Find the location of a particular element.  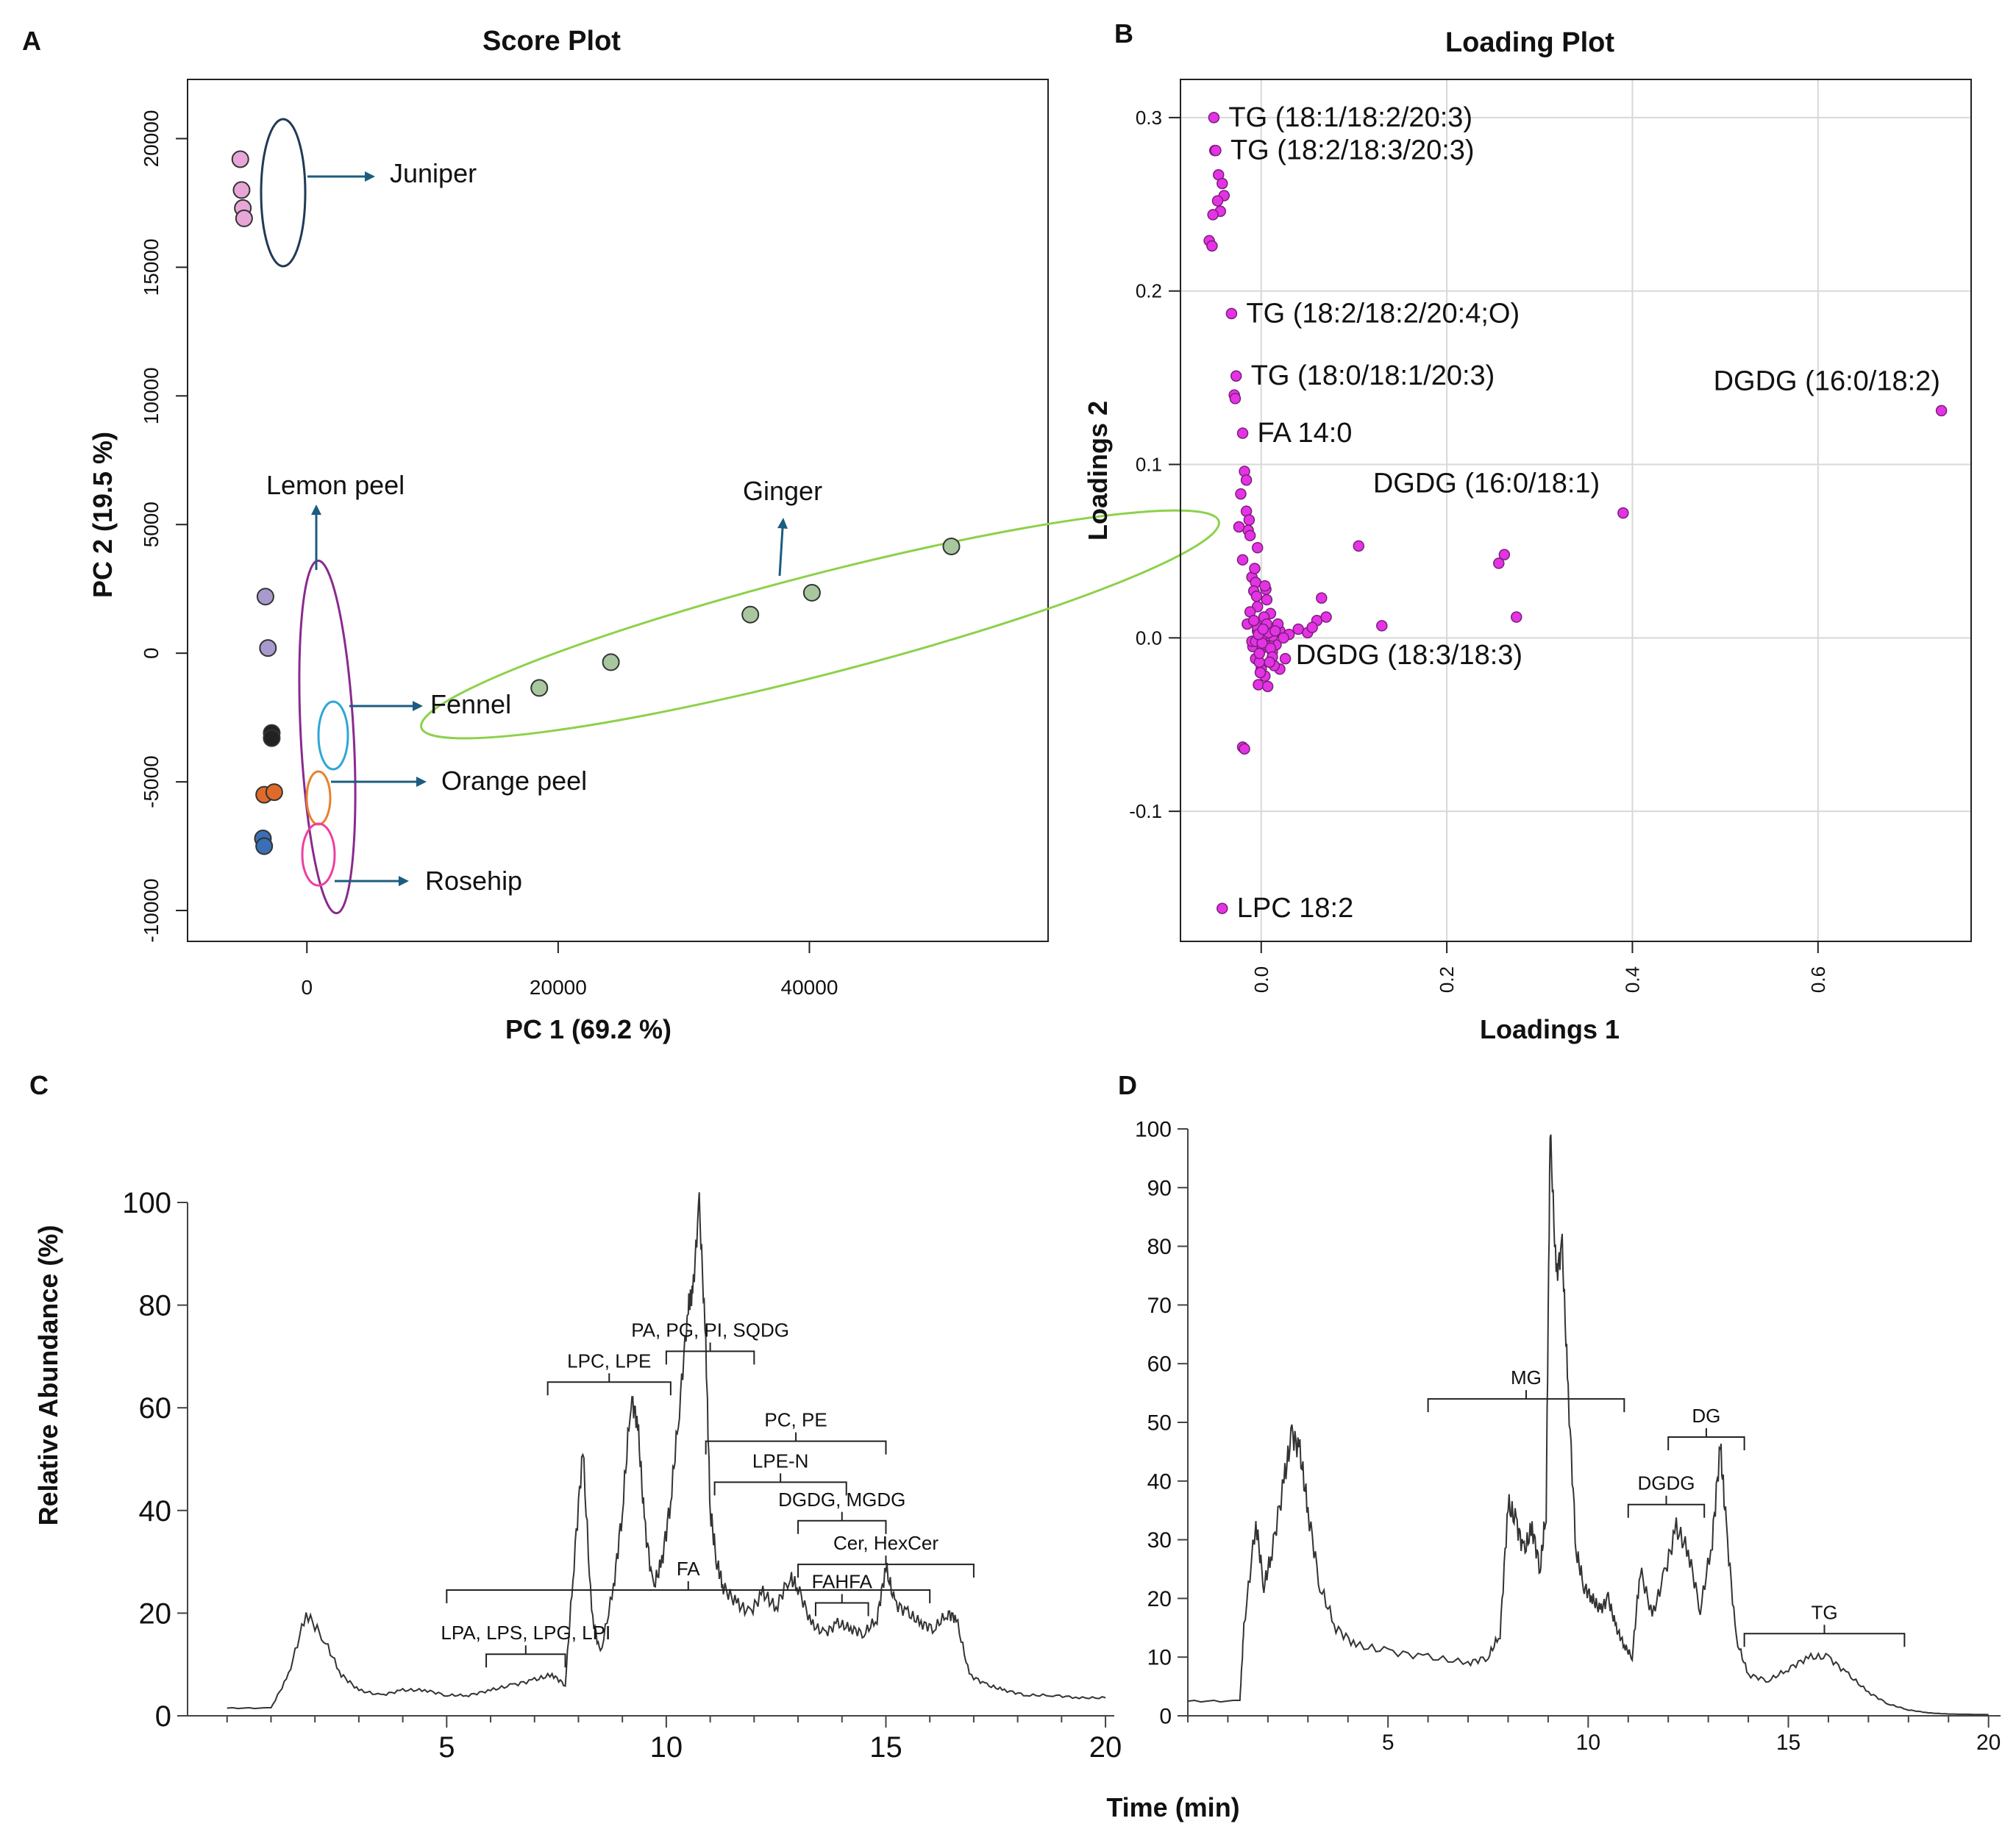

loading-y-tick-label: 0.1 is located at coordinates (1149, 465).